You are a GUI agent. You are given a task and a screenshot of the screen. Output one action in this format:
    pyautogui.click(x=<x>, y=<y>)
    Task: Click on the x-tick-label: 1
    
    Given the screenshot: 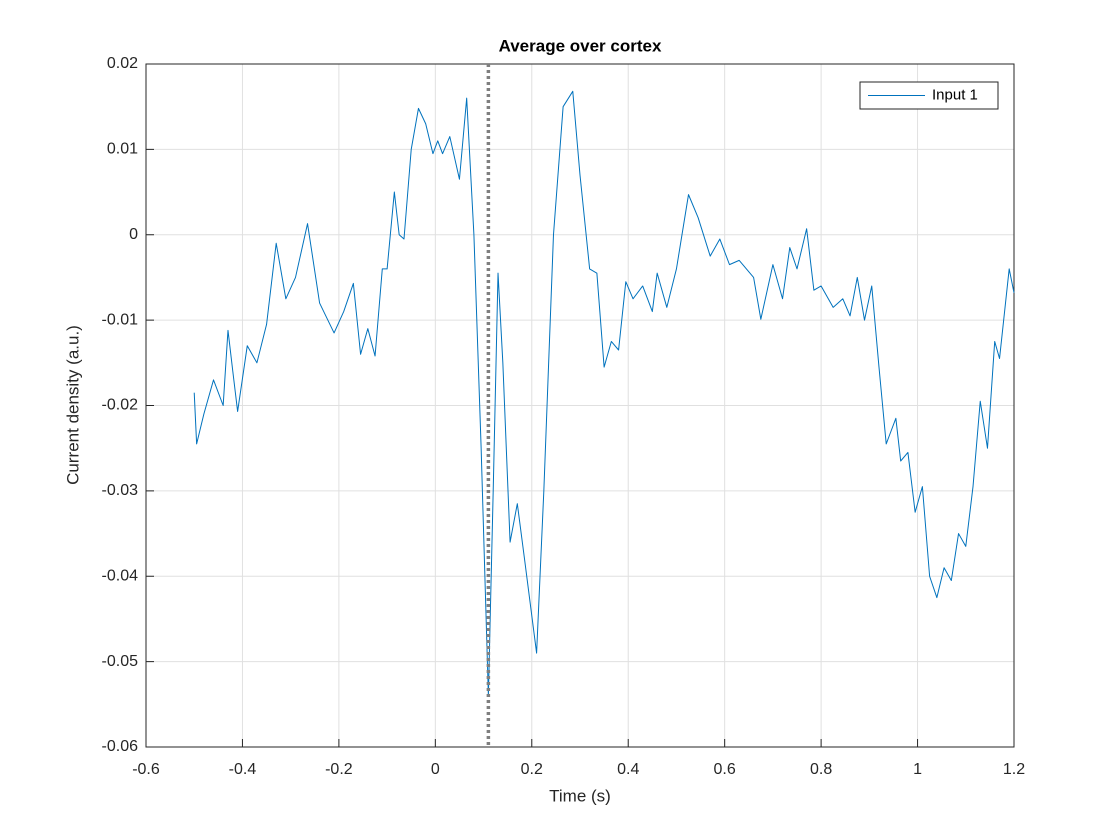 What is the action you would take?
    pyautogui.click(x=917, y=769)
    